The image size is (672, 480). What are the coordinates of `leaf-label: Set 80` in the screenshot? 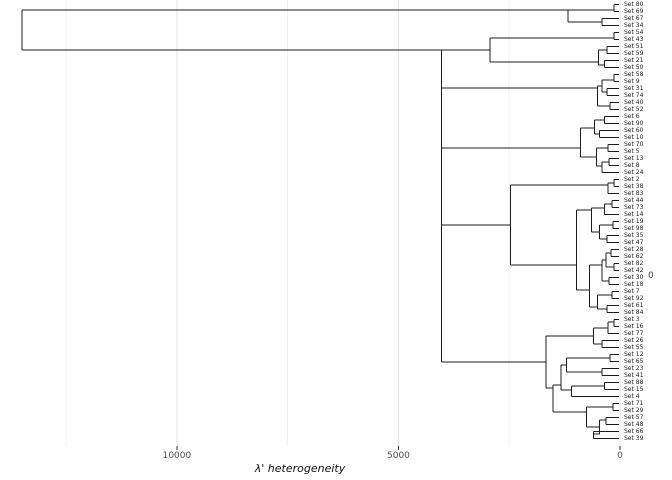 It's located at (634, 4).